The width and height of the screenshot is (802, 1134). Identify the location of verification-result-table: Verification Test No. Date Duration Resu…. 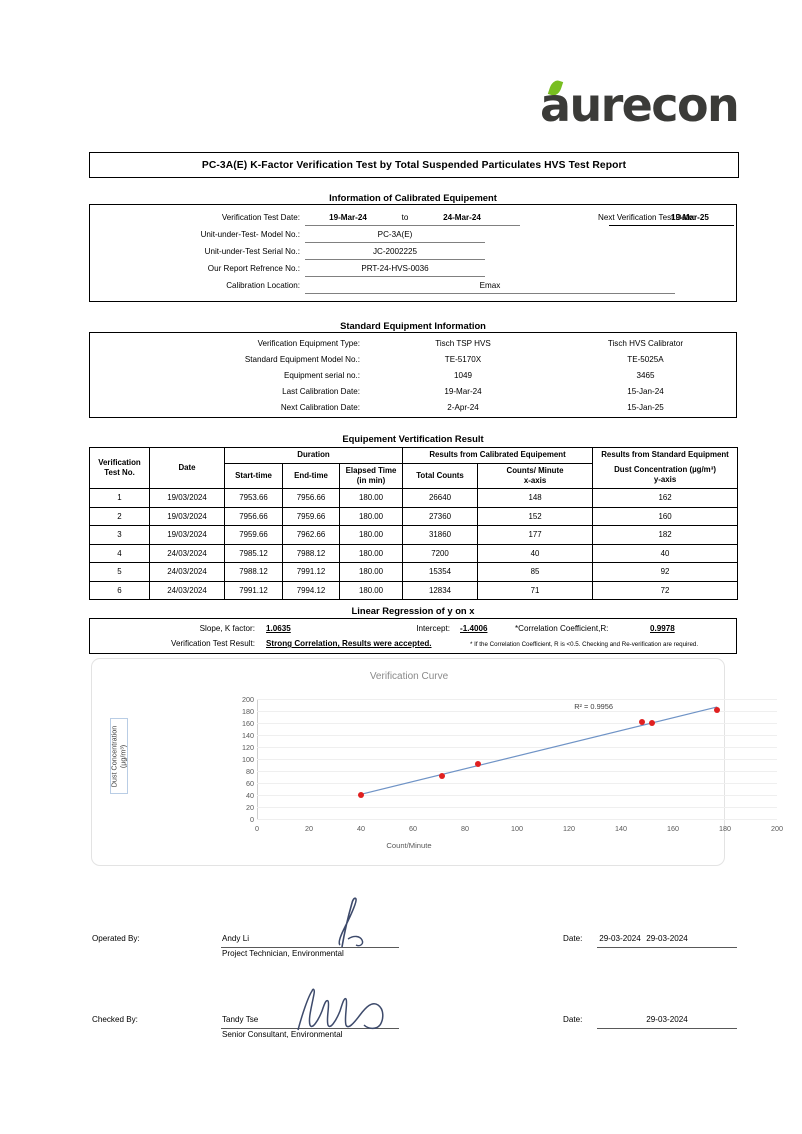
(414, 523).